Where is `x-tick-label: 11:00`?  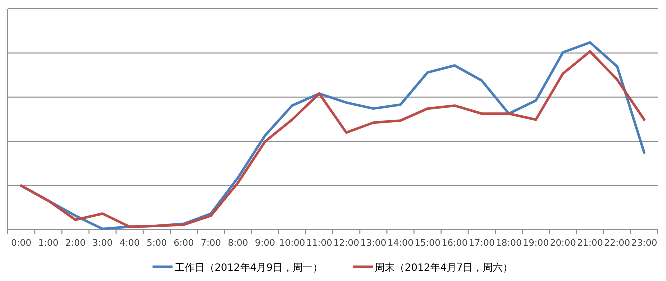
x-tick-label: 11:00 is located at coordinates (319, 244).